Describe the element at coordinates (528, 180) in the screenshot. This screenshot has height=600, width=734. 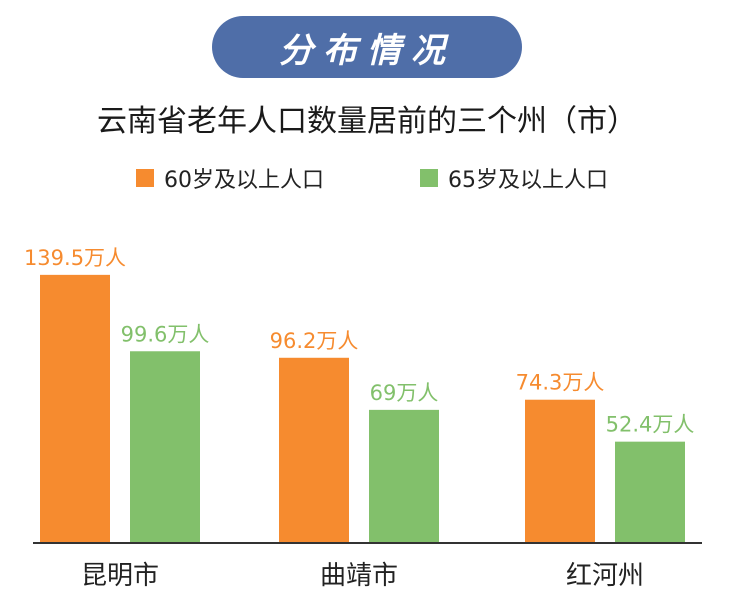
I see `legend-label-65: 65岁及以上人口` at that location.